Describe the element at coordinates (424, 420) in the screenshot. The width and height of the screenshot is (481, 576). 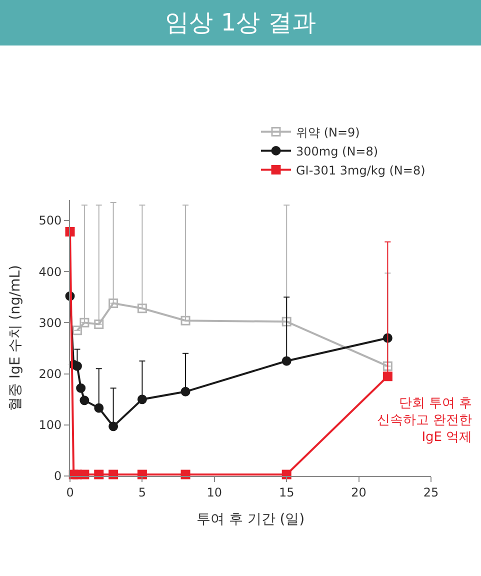
I see `annotation: 단회 투여 후 신속하고 완전한 IgE 억제` at that location.